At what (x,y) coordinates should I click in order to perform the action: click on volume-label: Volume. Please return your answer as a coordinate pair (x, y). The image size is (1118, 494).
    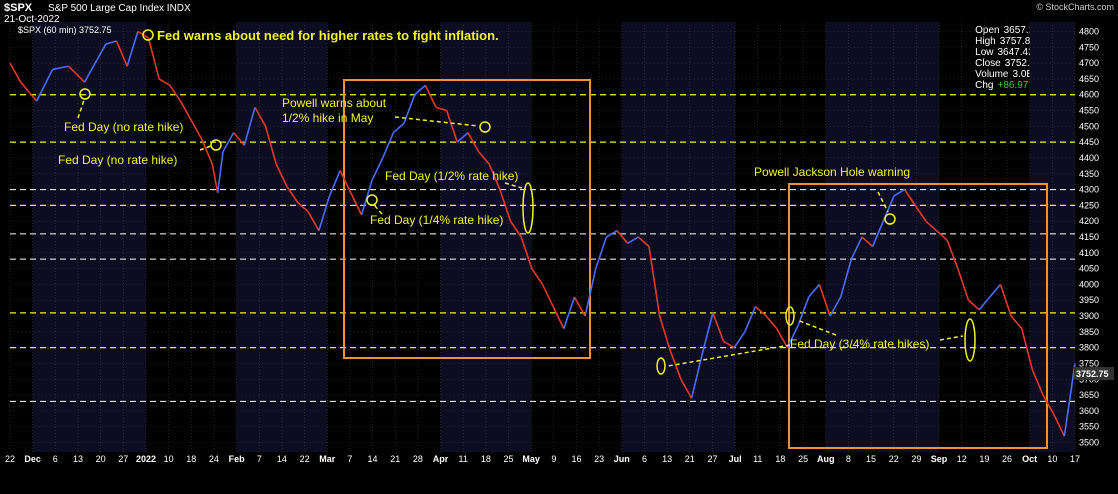
    Looking at the image, I should click on (992, 74).